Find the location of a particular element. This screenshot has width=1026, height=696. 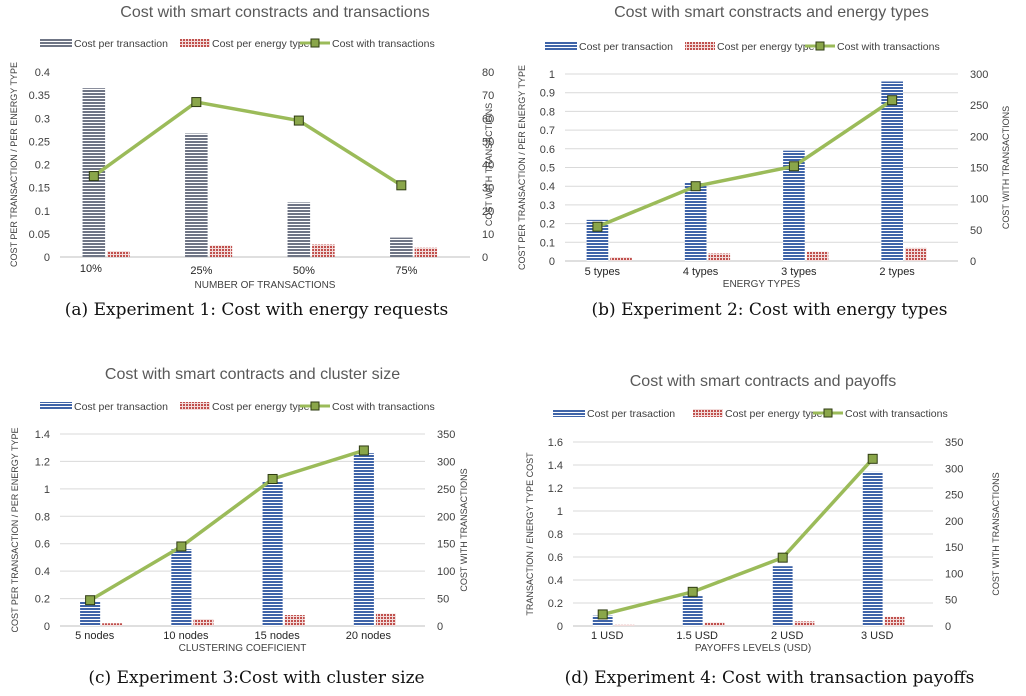

legend-swatch-energy is located at coordinates (708, 413).